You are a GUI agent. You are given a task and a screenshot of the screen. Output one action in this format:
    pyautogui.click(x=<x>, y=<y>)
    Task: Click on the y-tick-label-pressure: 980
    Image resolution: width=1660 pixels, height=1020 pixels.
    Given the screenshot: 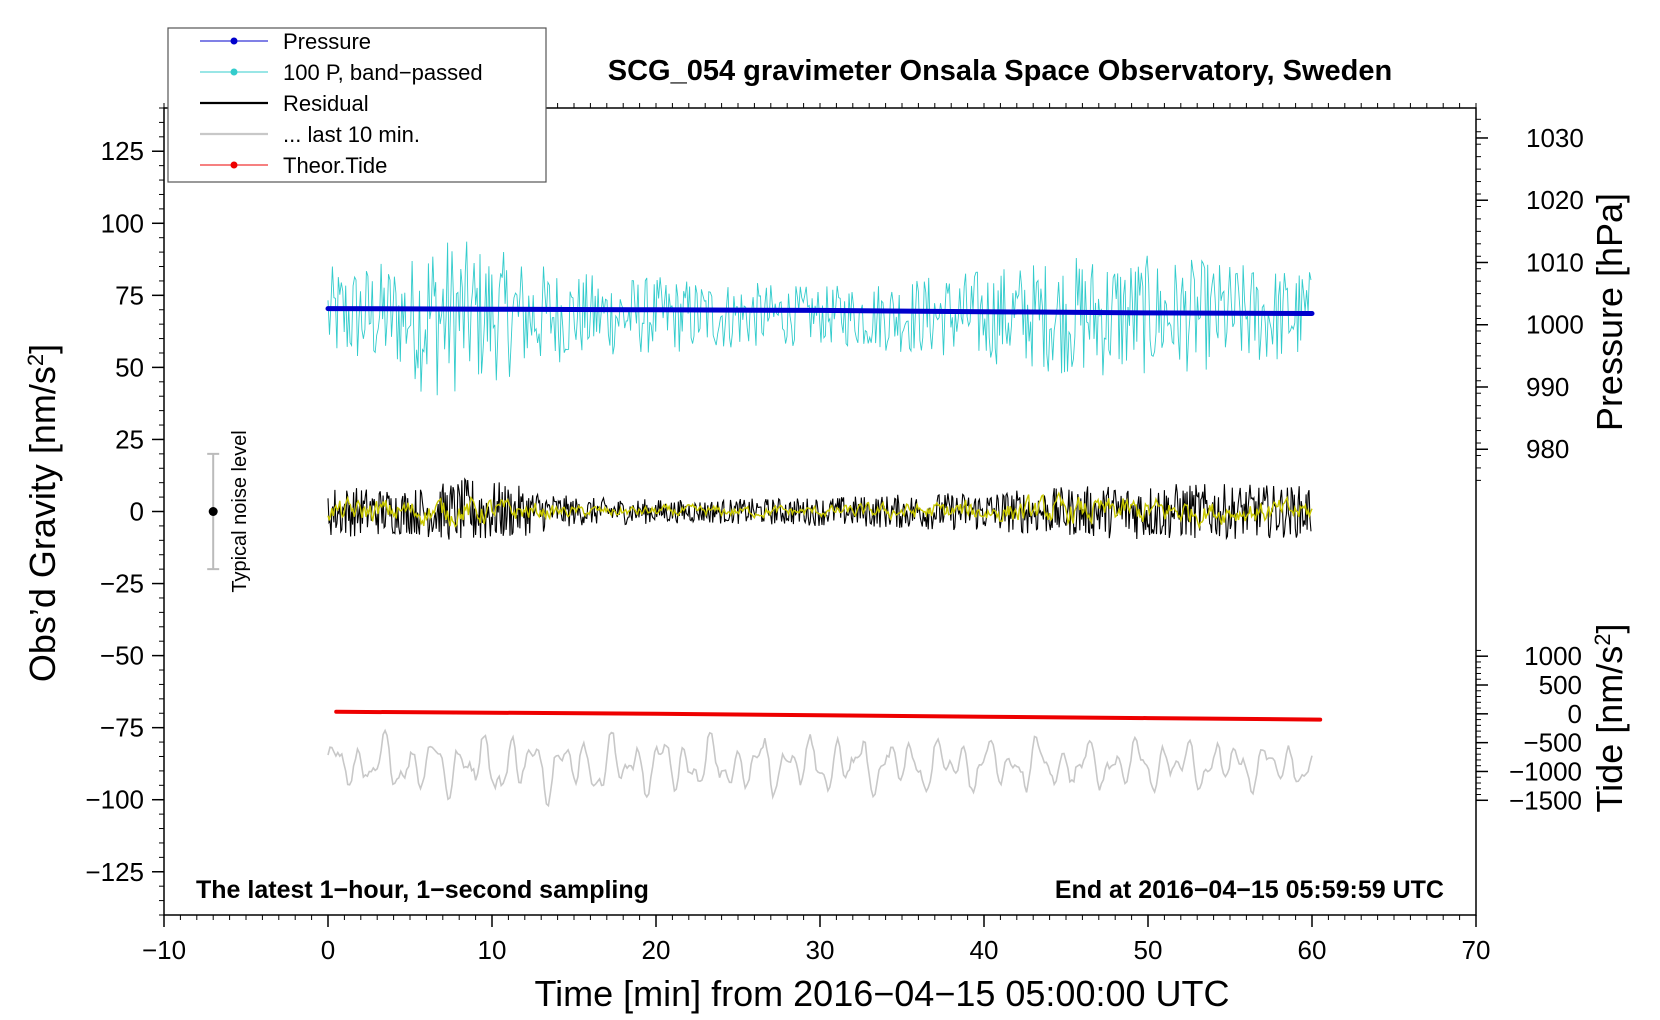 What is the action you would take?
    pyautogui.click(x=1547, y=449)
    